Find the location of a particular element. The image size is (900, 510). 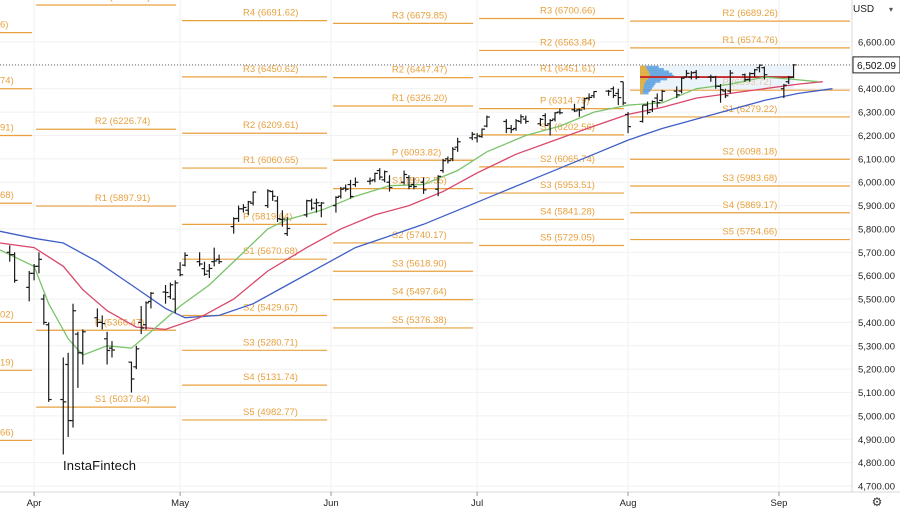

pivot-label: 02) is located at coordinates (7, 314).